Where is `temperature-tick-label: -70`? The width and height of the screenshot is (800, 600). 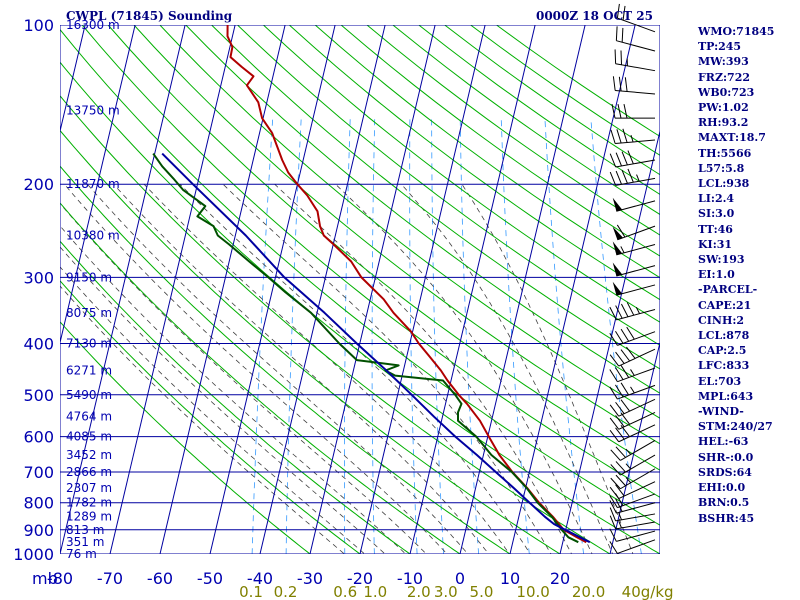 temperature-tick-label: -70 is located at coordinates (110, 578).